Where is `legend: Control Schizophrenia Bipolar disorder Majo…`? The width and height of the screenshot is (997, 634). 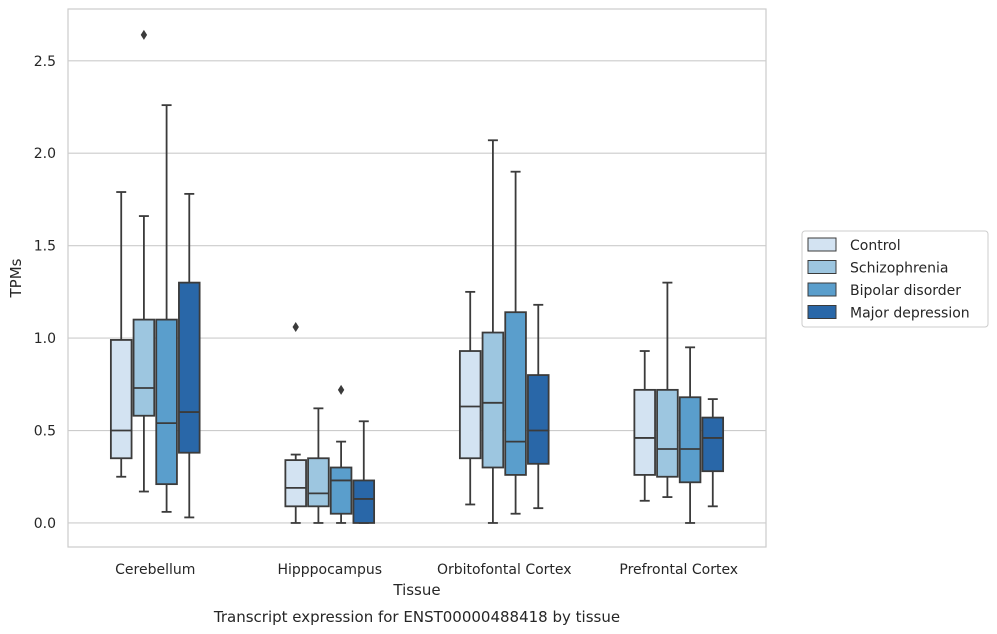
legend: Control Schizophrenia Bipolar disorder Majo… is located at coordinates (895, 279).